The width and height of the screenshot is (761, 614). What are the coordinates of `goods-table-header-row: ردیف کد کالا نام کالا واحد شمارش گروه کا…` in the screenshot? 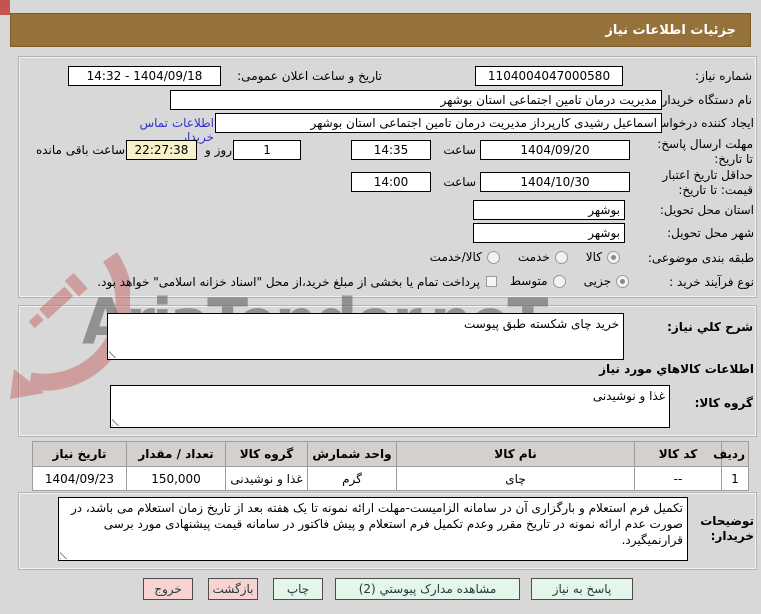 It's located at (390, 454).